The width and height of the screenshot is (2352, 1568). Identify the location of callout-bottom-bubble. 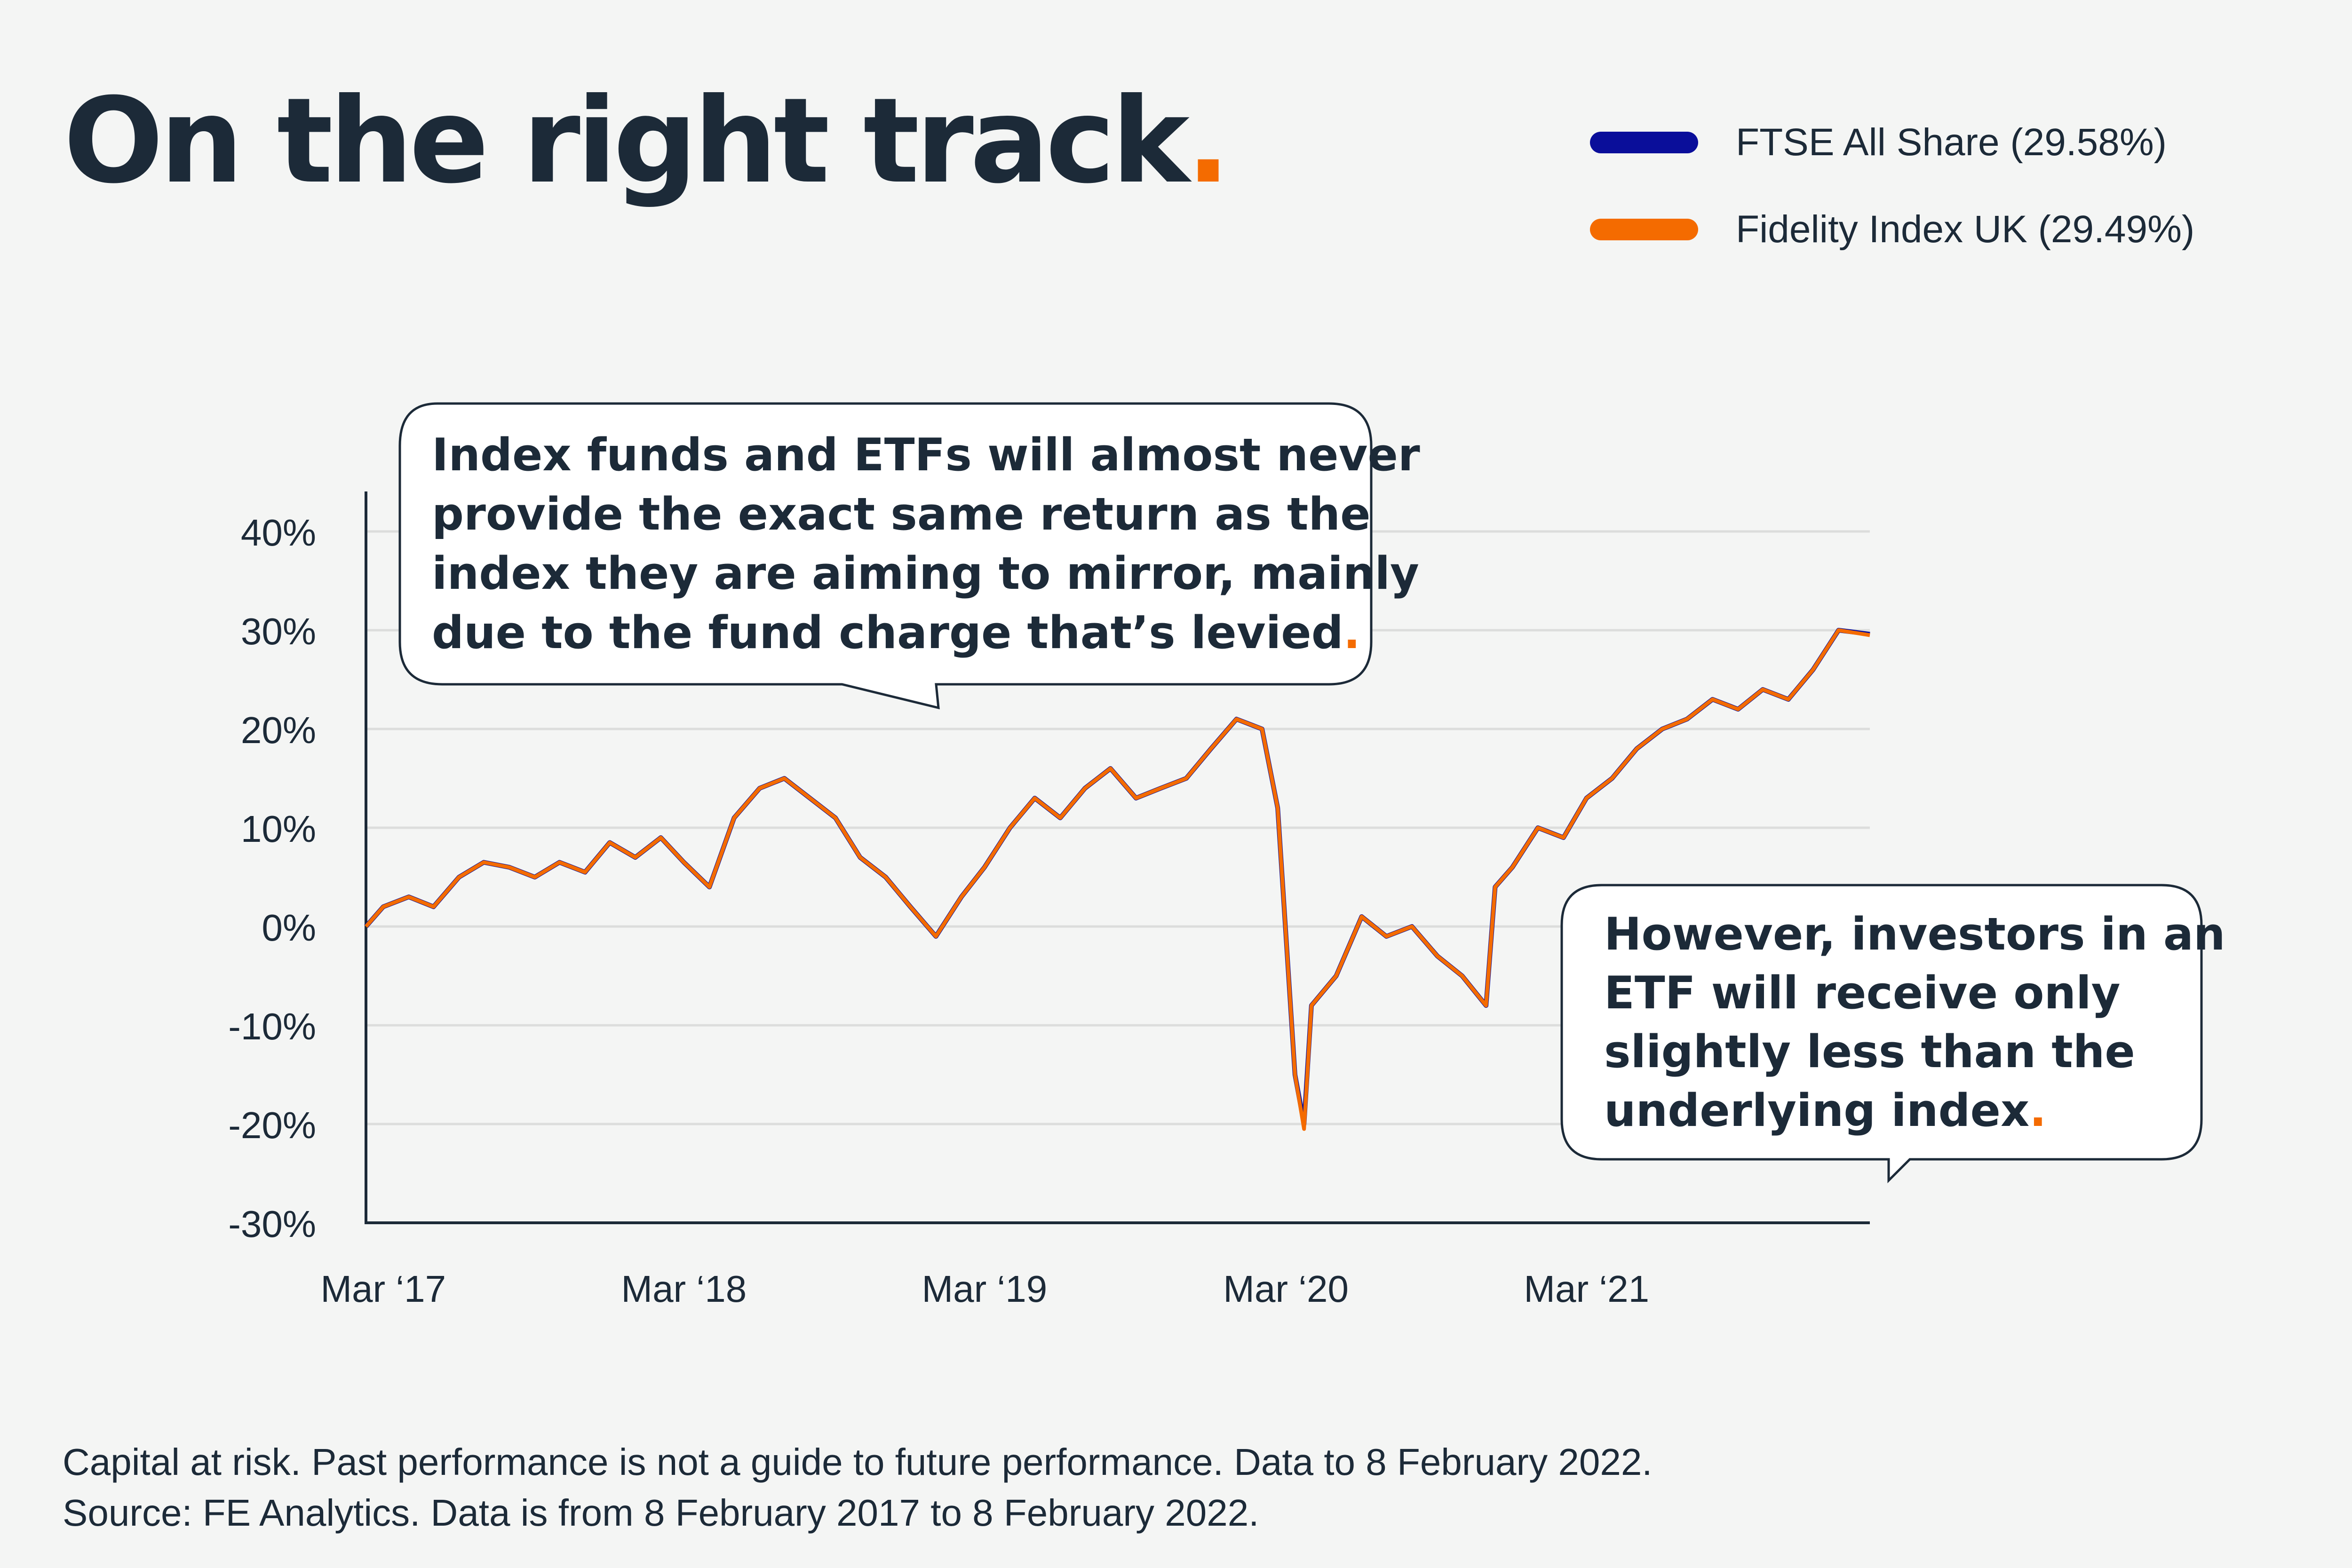
(1881, 1034).